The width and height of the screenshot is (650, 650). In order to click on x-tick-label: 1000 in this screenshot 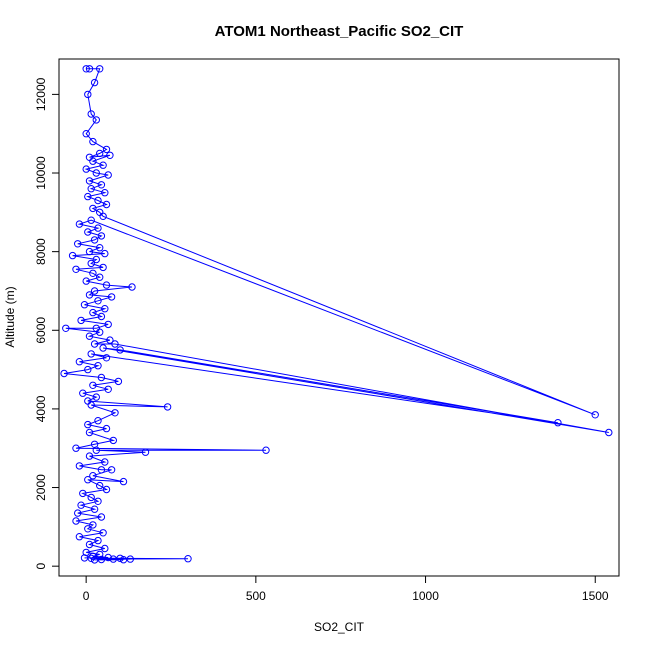, I will do `click(425, 596)`.